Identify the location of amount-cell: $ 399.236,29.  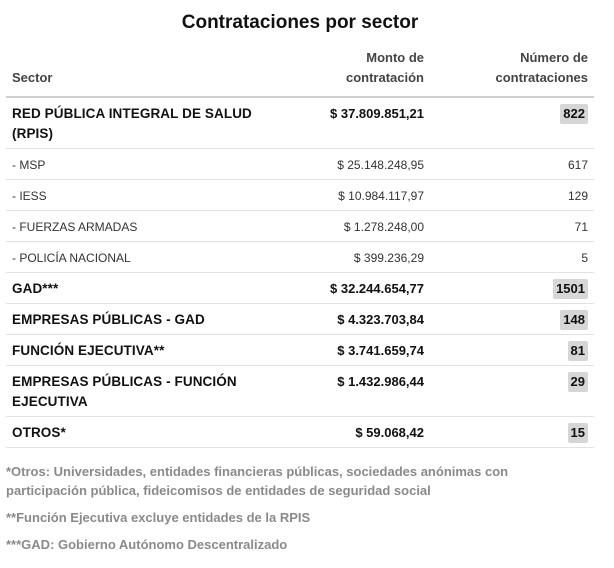
(362, 257).